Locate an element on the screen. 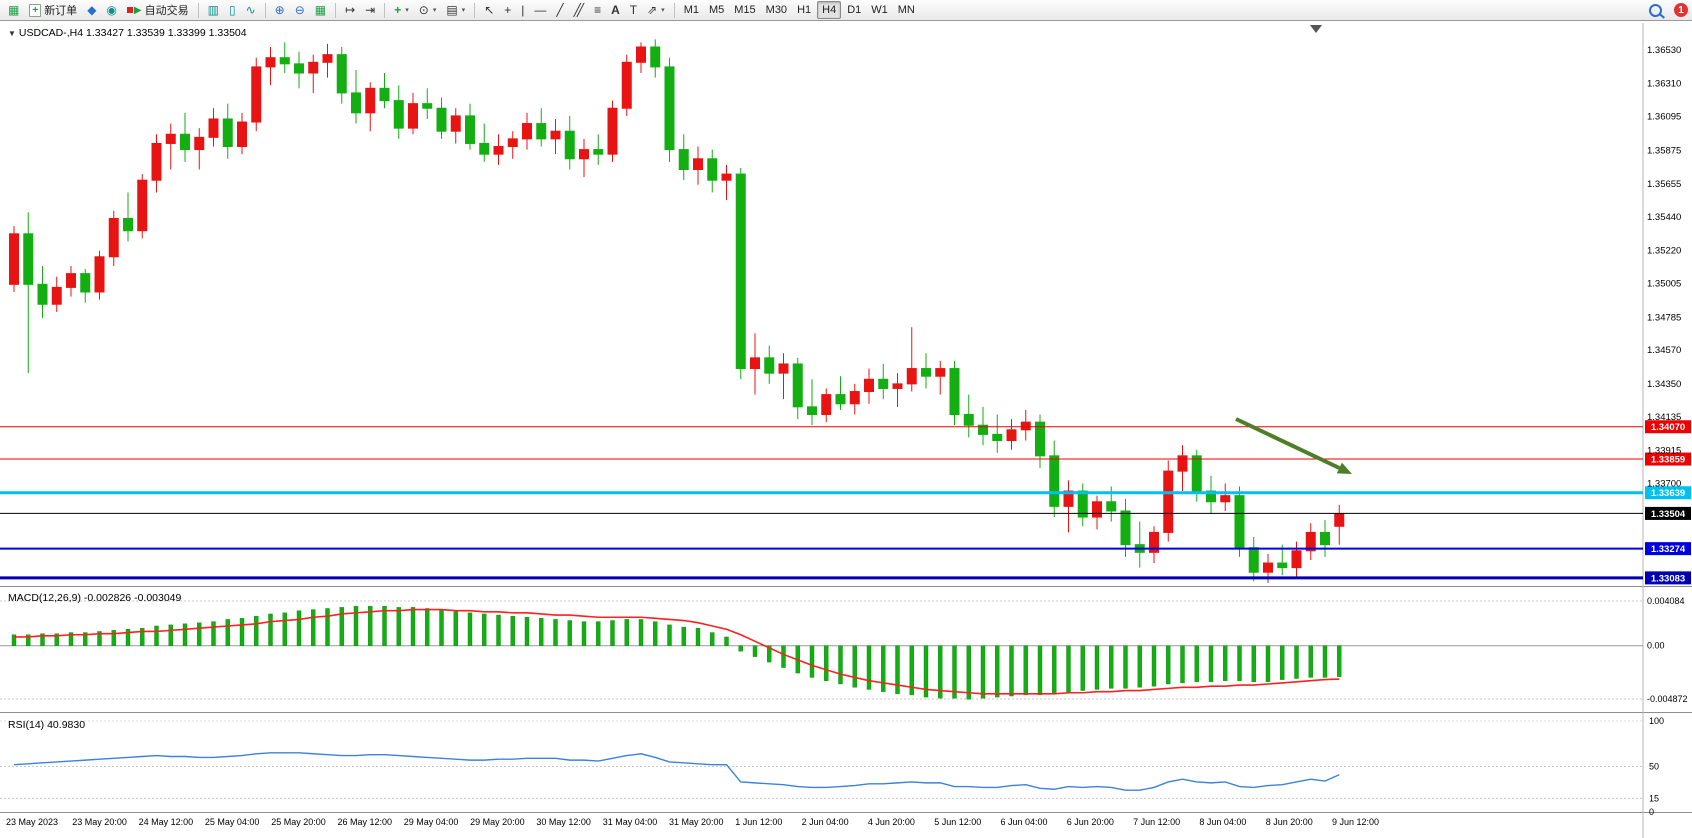 The image size is (1692, 838). svg-text: 5 Jun 12:00 is located at coordinates (957, 822).